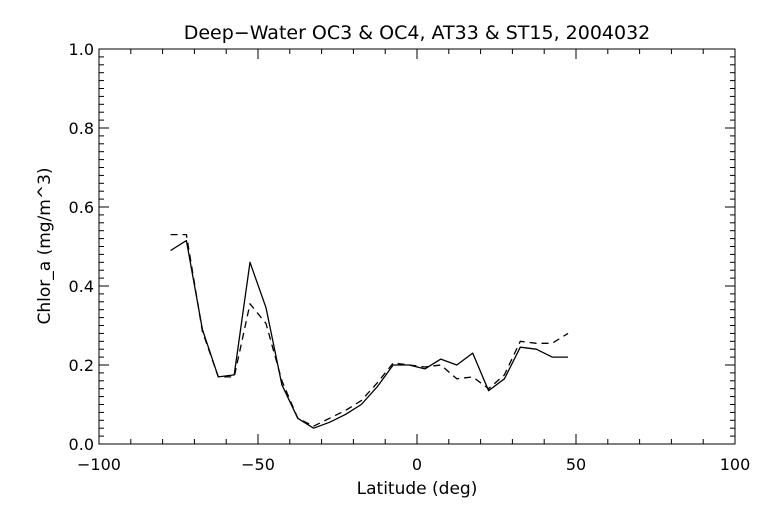 The width and height of the screenshot is (768, 512). Describe the element at coordinates (81, 365) in the screenshot. I see `y-tick-label: 0.2` at that location.